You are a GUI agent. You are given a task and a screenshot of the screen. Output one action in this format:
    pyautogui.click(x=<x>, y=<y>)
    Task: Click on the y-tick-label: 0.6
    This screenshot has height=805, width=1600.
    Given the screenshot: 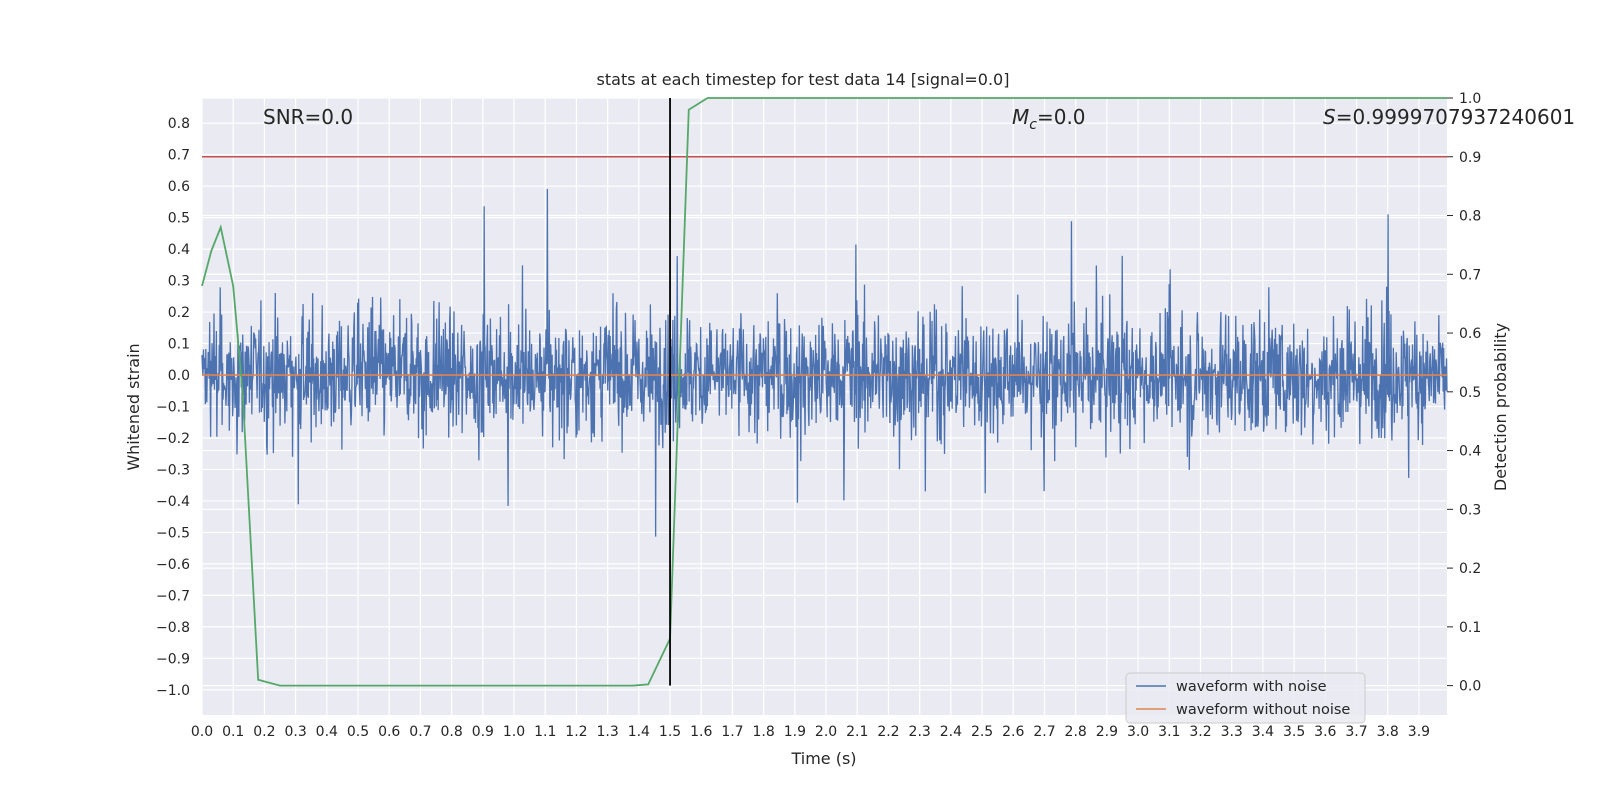 What is the action you would take?
    pyautogui.click(x=179, y=187)
    